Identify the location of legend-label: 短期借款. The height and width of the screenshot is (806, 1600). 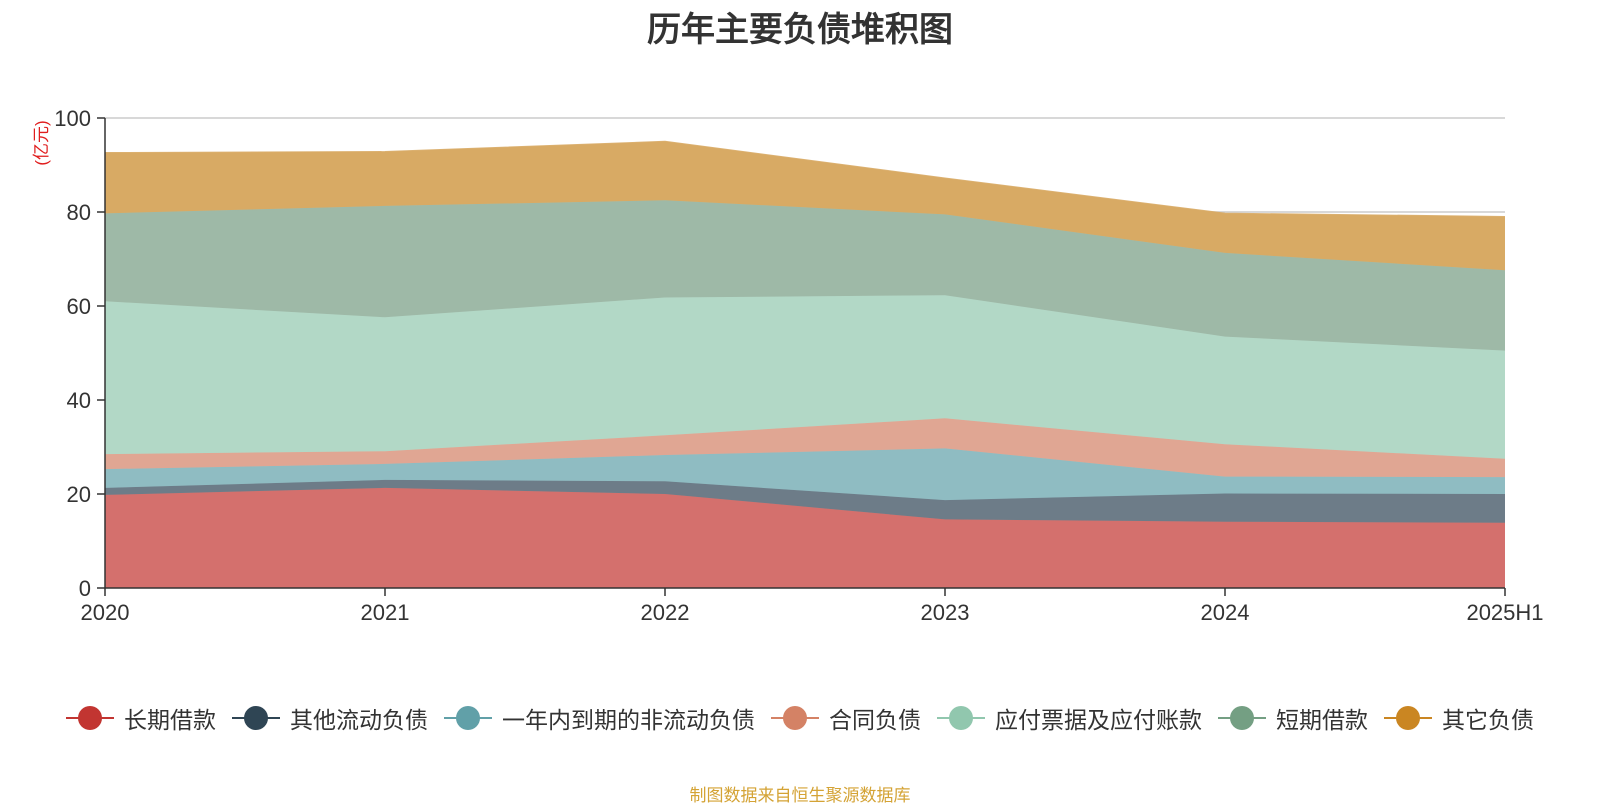
(1322, 720).